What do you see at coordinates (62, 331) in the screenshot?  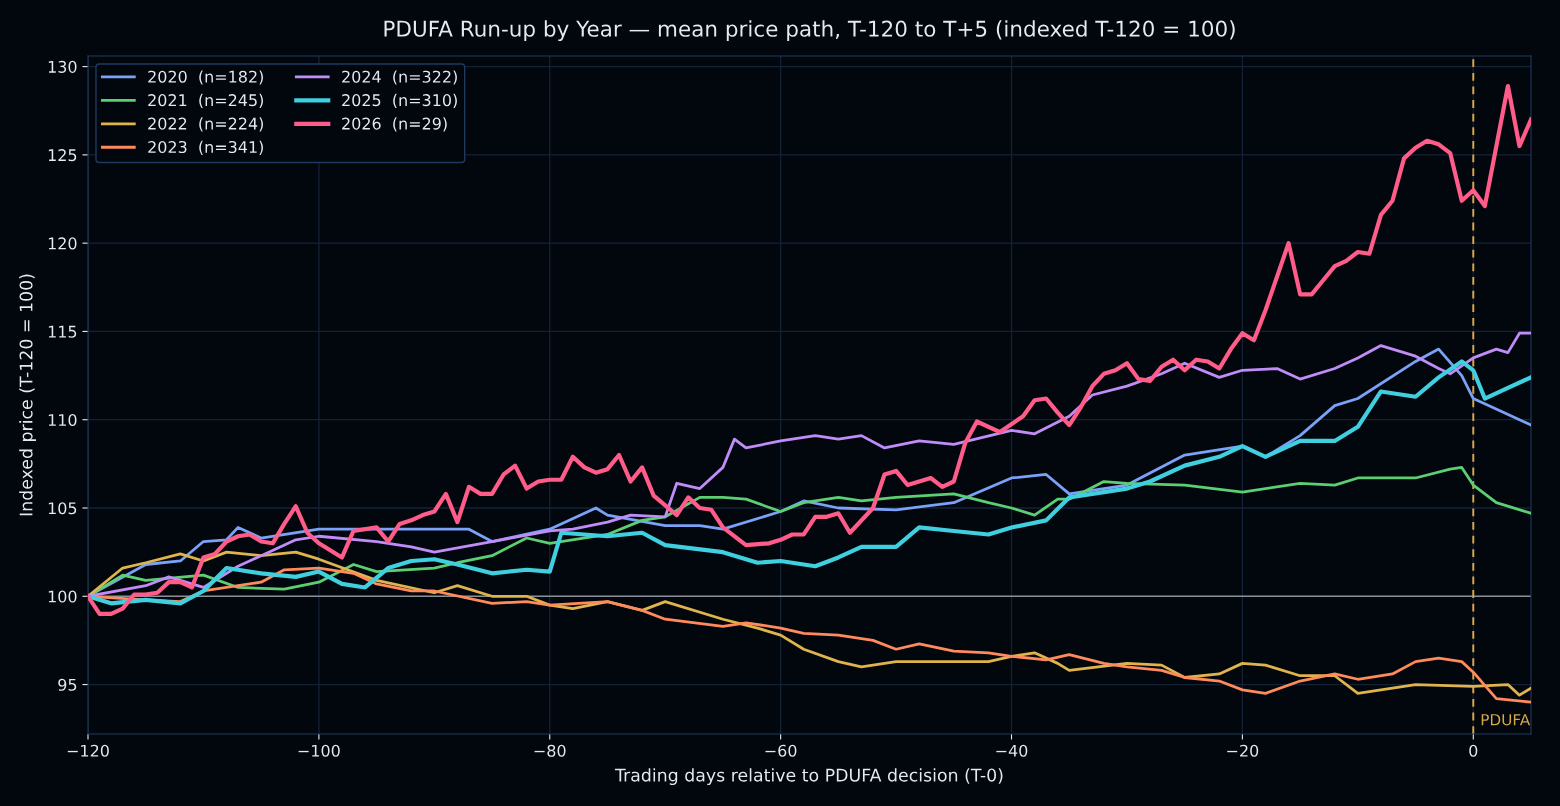 I see `y-tick-label: 115` at bounding box center [62, 331].